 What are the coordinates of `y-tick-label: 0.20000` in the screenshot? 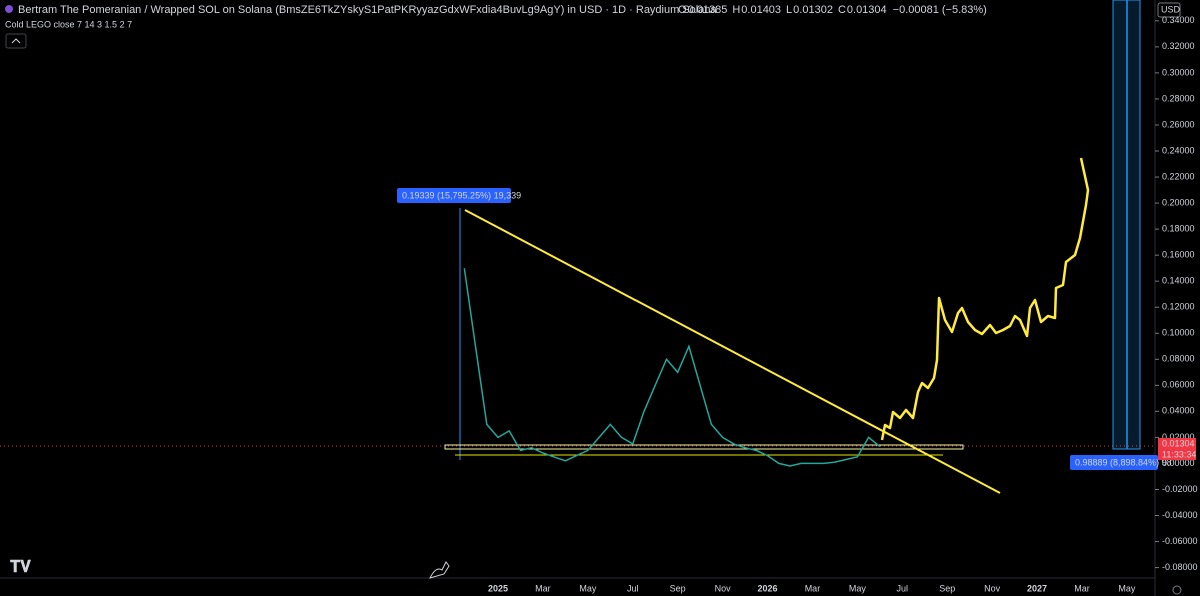 It's located at (1178, 202).